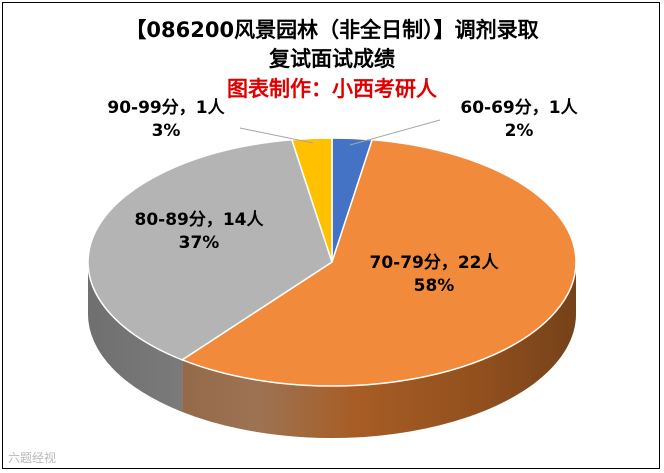  What do you see at coordinates (519, 108) in the screenshot?
I see `slice-label-0: 60-69分，1人` at bounding box center [519, 108].